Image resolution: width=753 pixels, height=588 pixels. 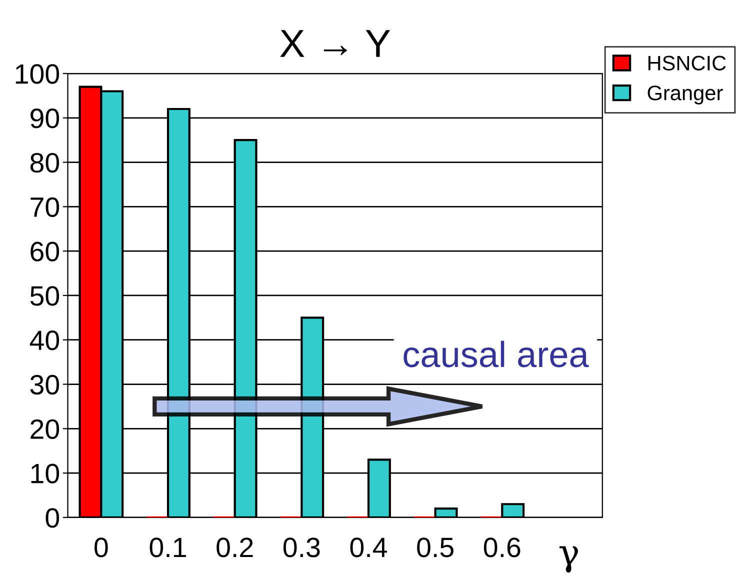 I want to click on y-tick-label: 50, so click(x=45, y=296).